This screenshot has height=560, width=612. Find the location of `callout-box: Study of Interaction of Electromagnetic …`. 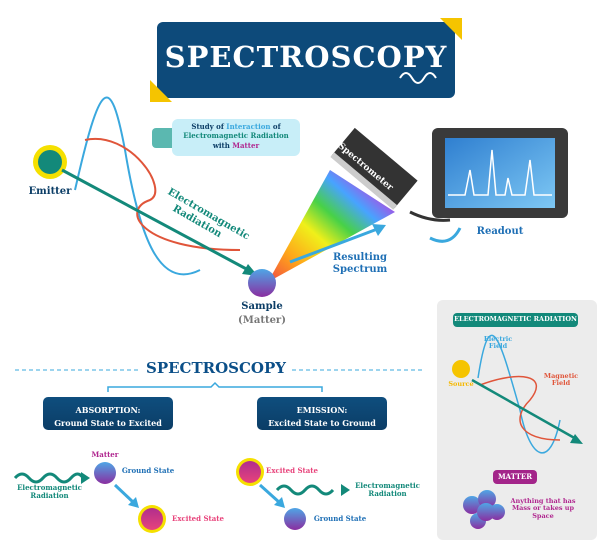

callout-box: Study of Interaction of Electromagnetic … is located at coordinates (236, 137).